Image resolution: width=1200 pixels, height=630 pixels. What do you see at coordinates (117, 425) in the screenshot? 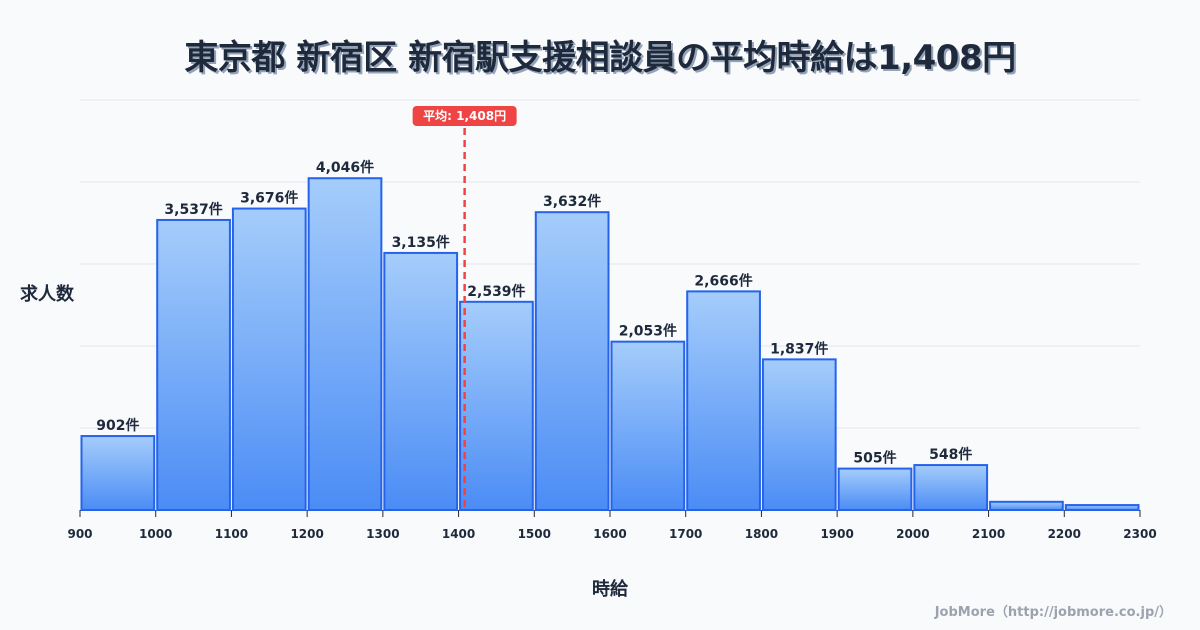
I see `bar-value-label: 902件` at bounding box center [117, 425].